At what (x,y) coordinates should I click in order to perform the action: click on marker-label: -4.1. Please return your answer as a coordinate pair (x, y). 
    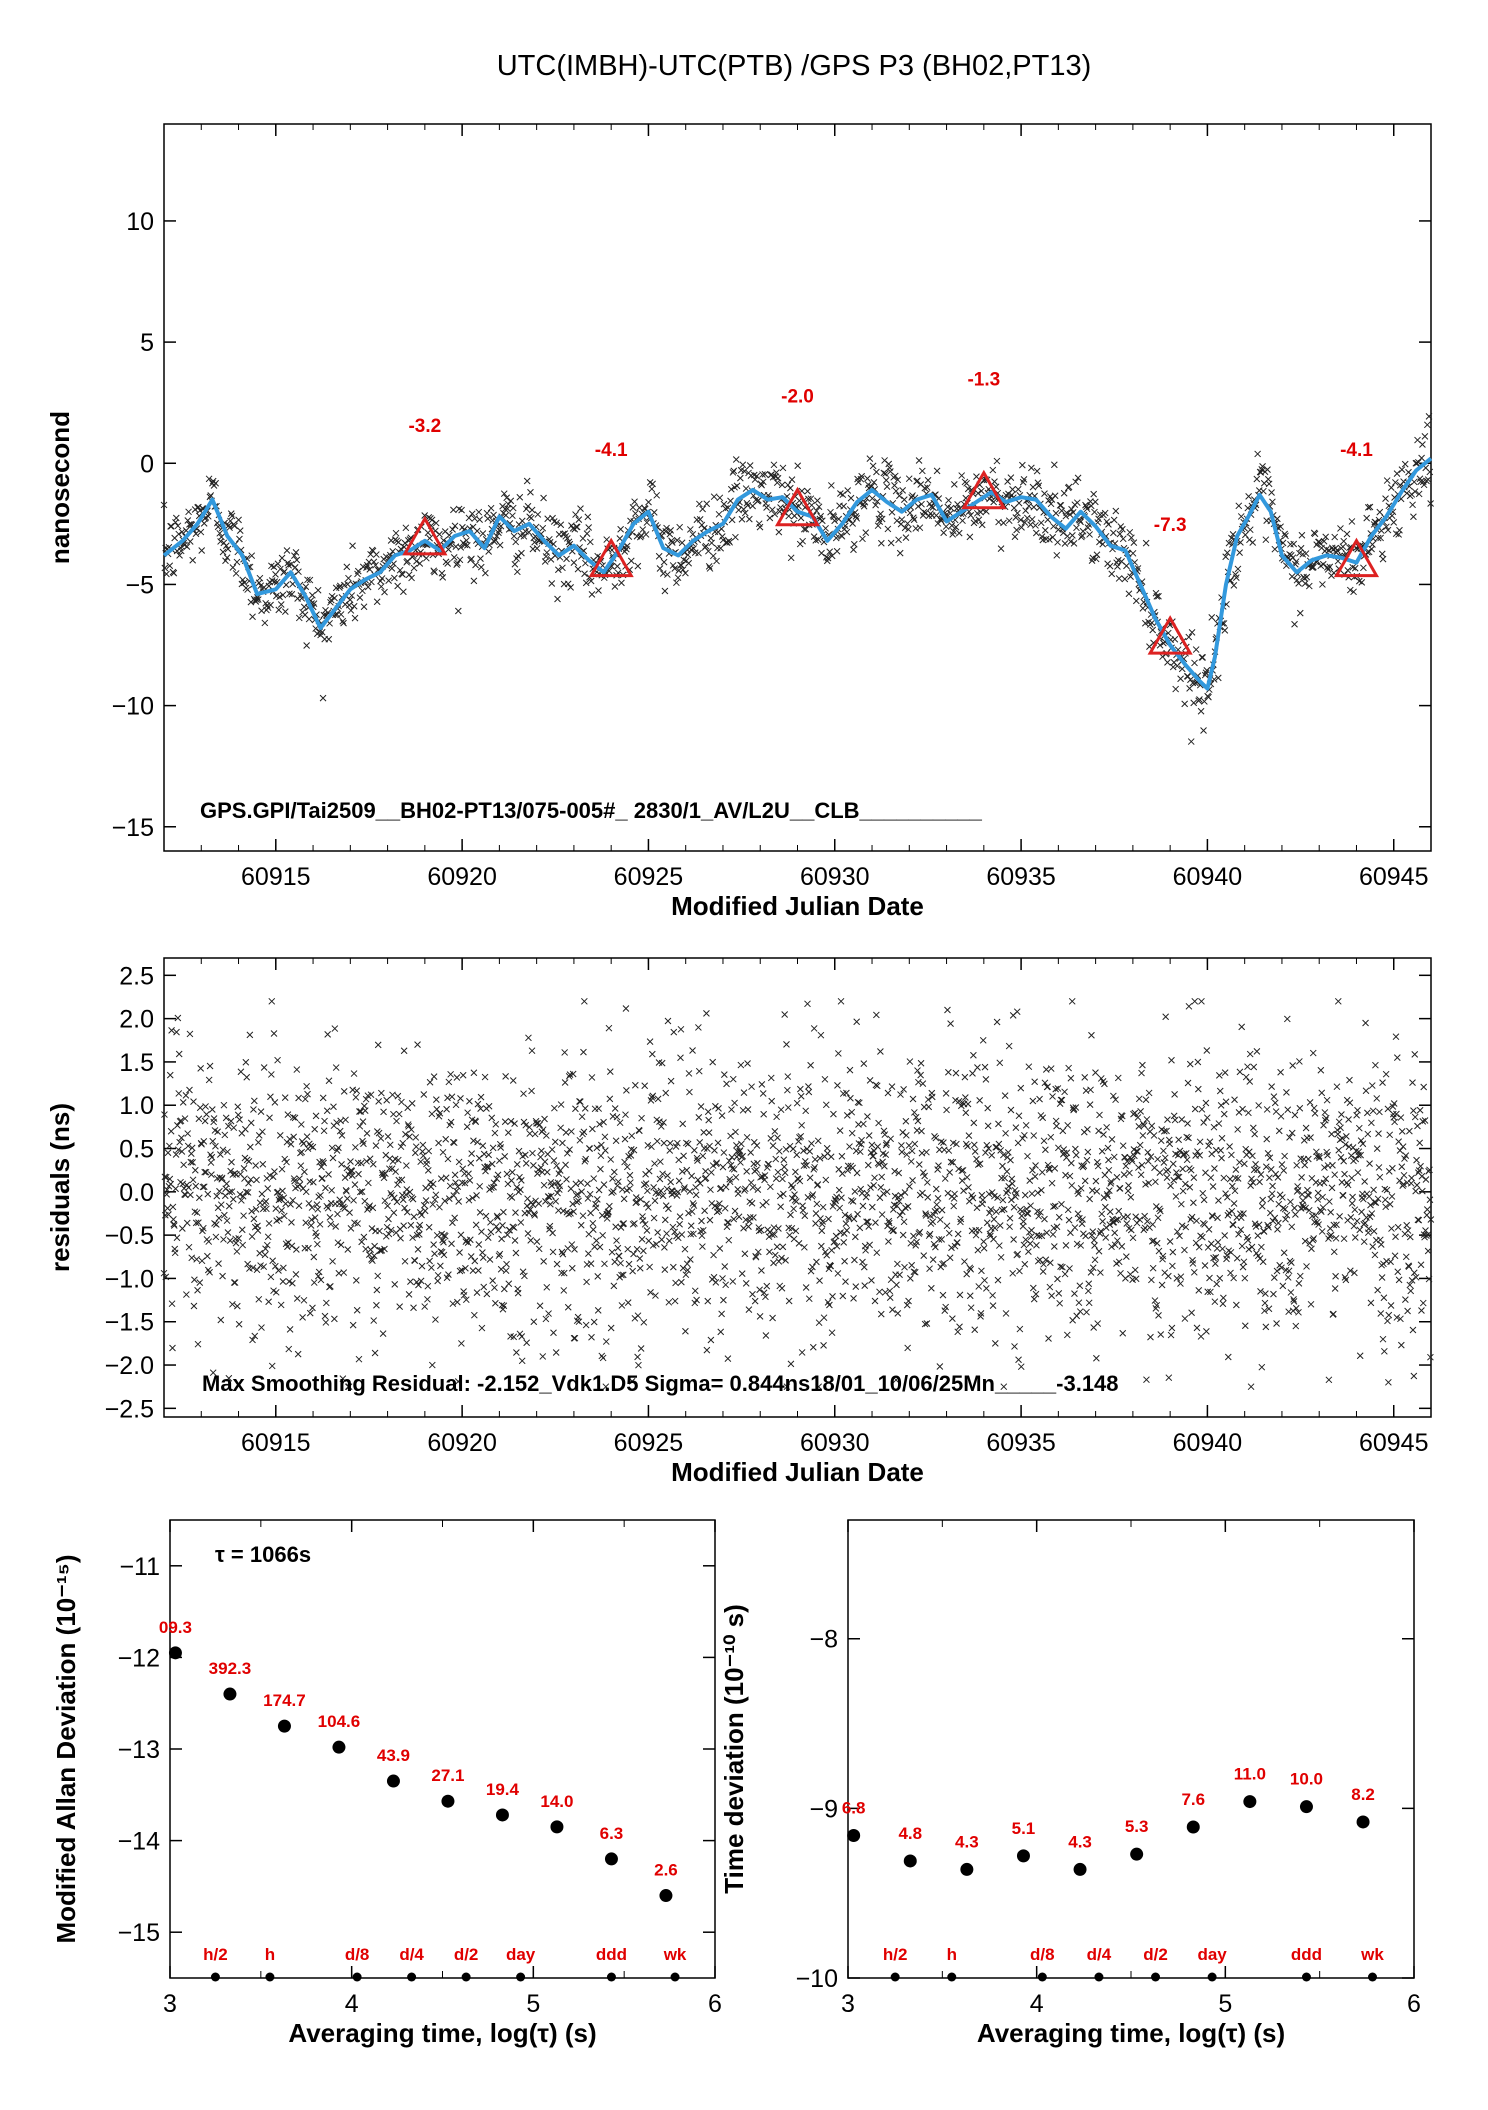
    Looking at the image, I should click on (611, 450).